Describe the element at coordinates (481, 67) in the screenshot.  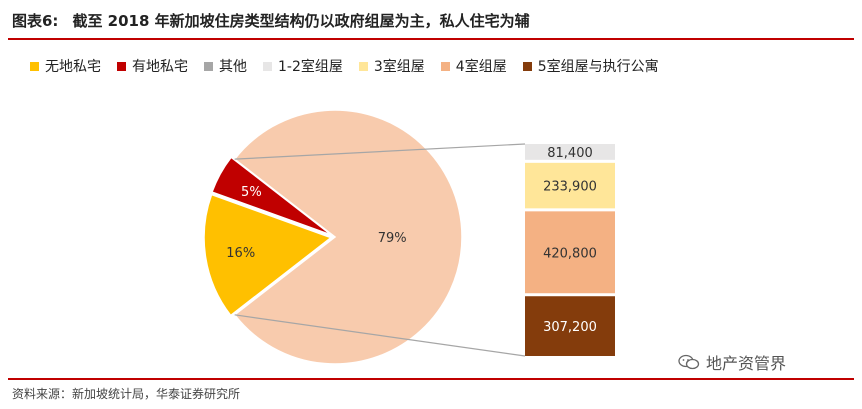
I see `legend-label: 4室组屋` at that location.